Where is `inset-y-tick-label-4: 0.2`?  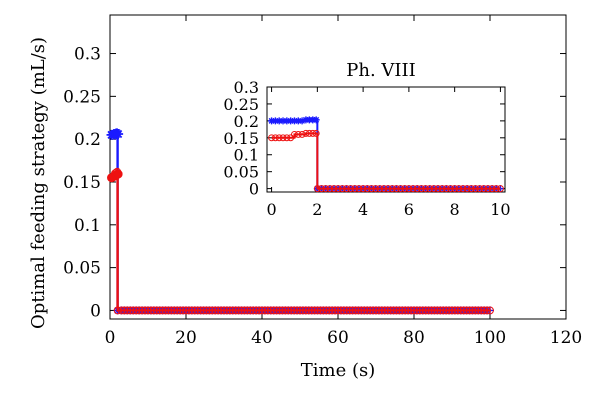
inset-y-tick-label-4: 0.2 is located at coordinates (246, 121).